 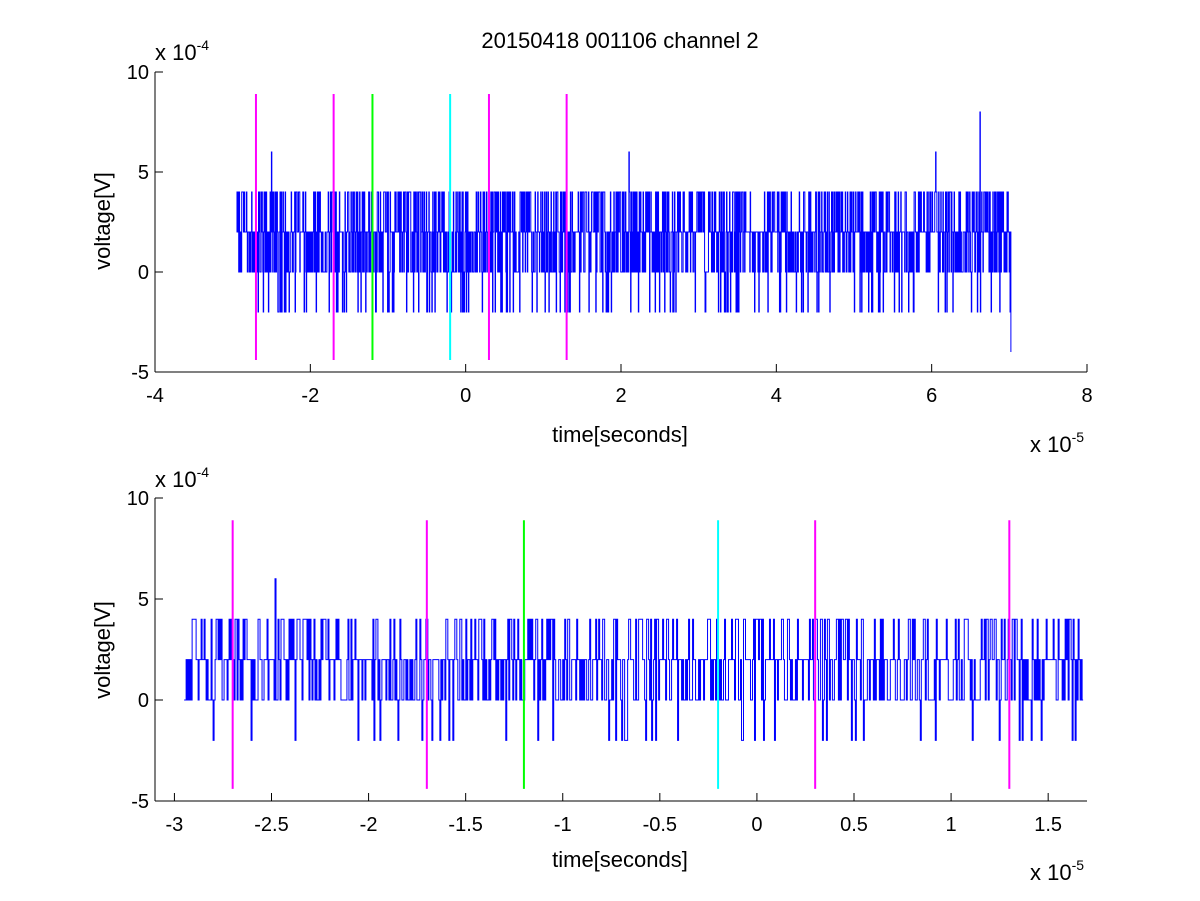 What do you see at coordinates (620, 434) in the screenshot?
I see `top-x-label: time[seconds]` at bounding box center [620, 434].